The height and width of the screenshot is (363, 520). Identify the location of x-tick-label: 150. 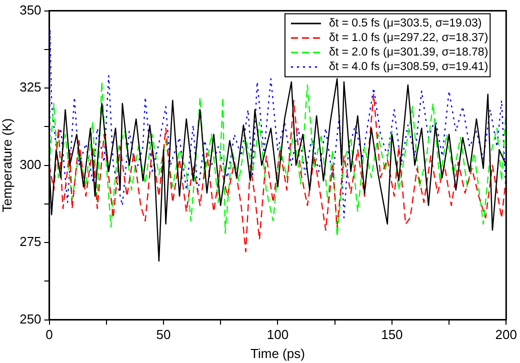
(392, 334).